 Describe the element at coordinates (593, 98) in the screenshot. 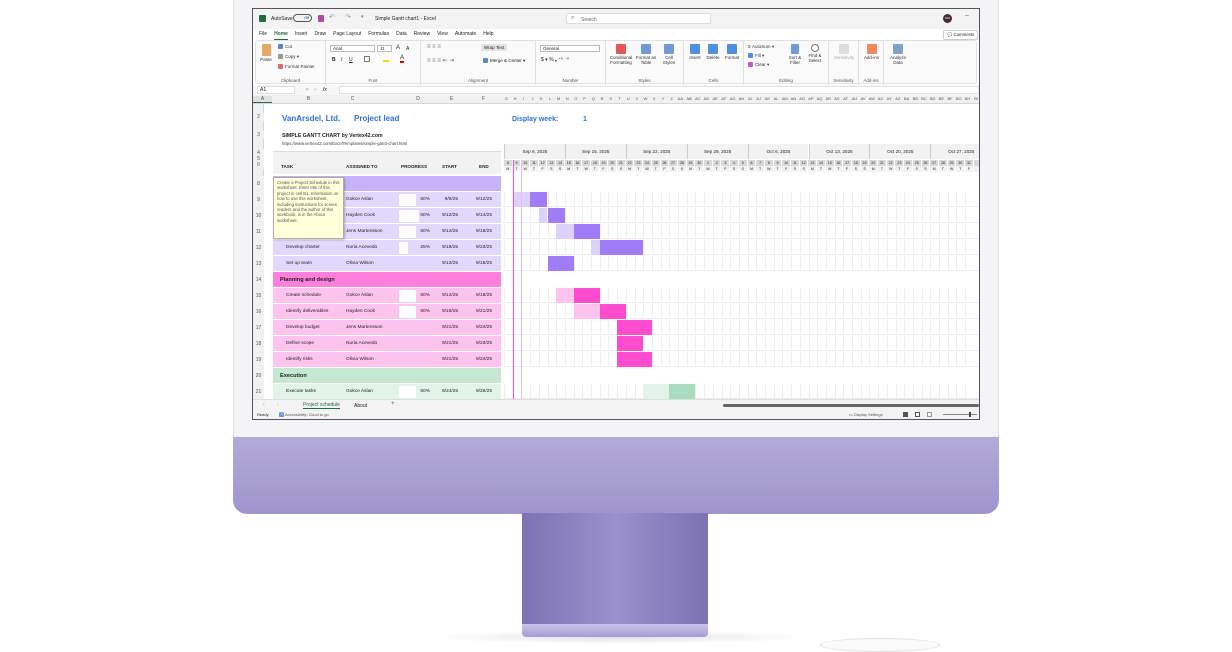

I see `column-header-Q: Q` at that location.